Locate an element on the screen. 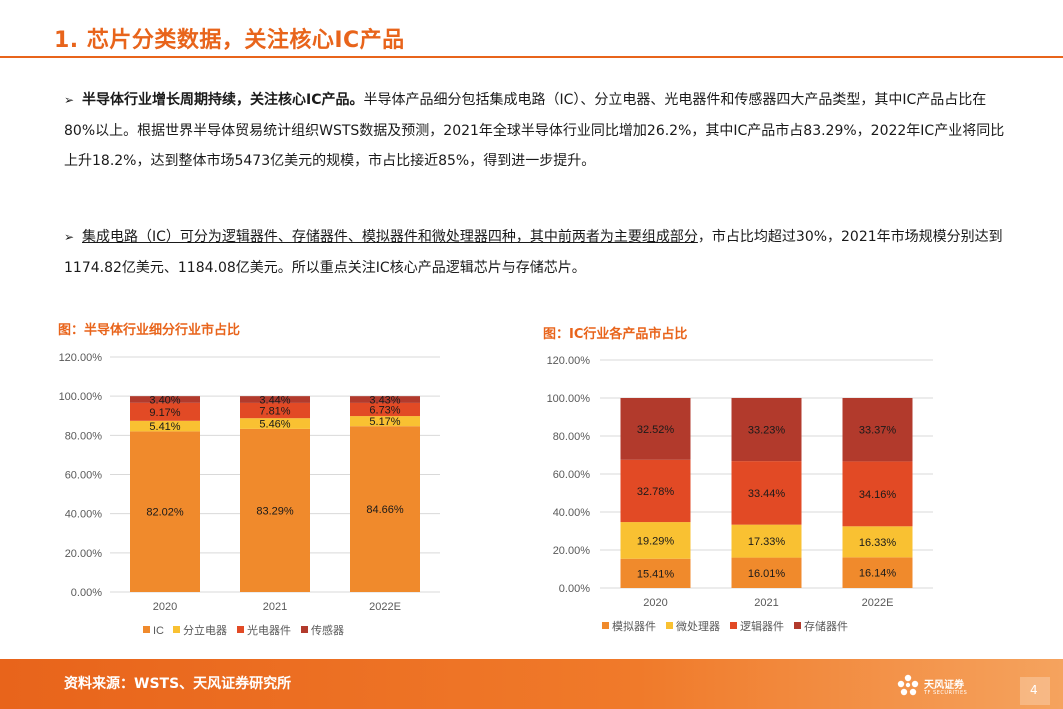  data-label: 3.40% is located at coordinates (164, 400).